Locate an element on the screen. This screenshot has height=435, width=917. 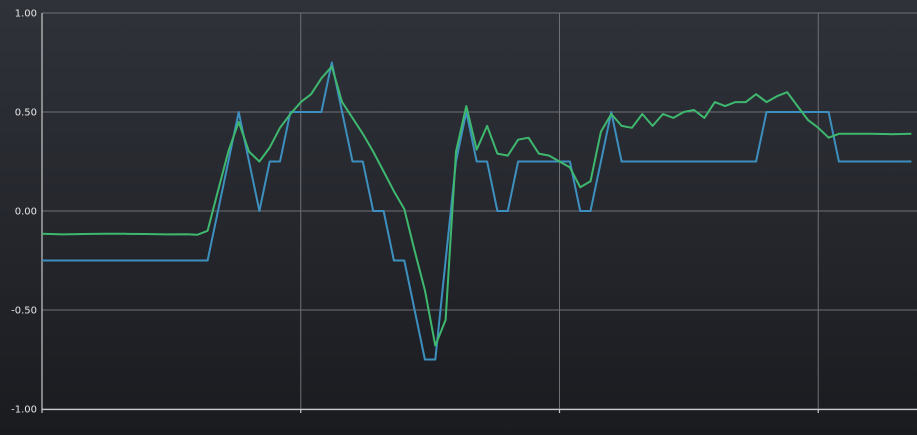
y-tick-label: -0.50 is located at coordinates (24, 311).